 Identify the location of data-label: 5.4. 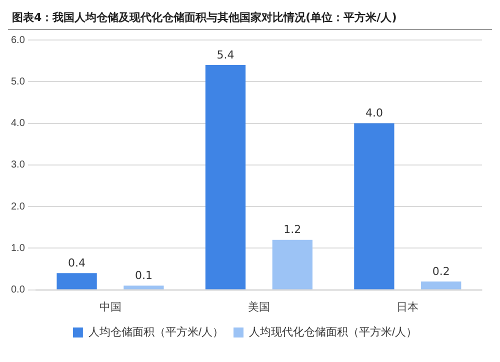
(225, 55).